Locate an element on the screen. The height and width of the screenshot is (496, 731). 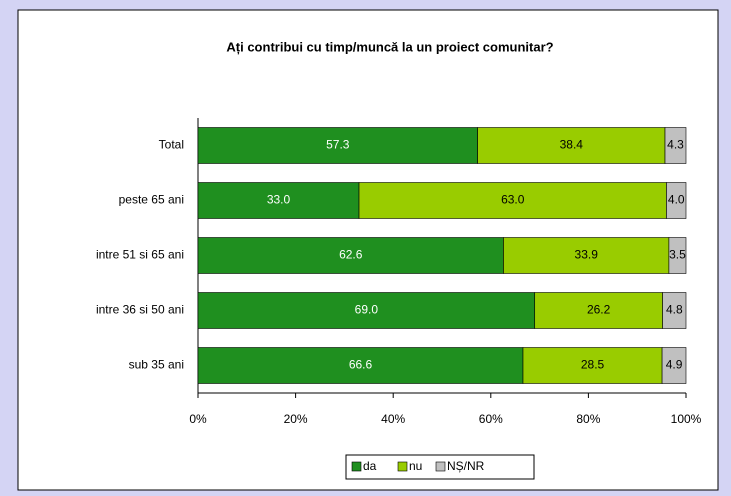
data-label: 63.0 is located at coordinates (513, 200).